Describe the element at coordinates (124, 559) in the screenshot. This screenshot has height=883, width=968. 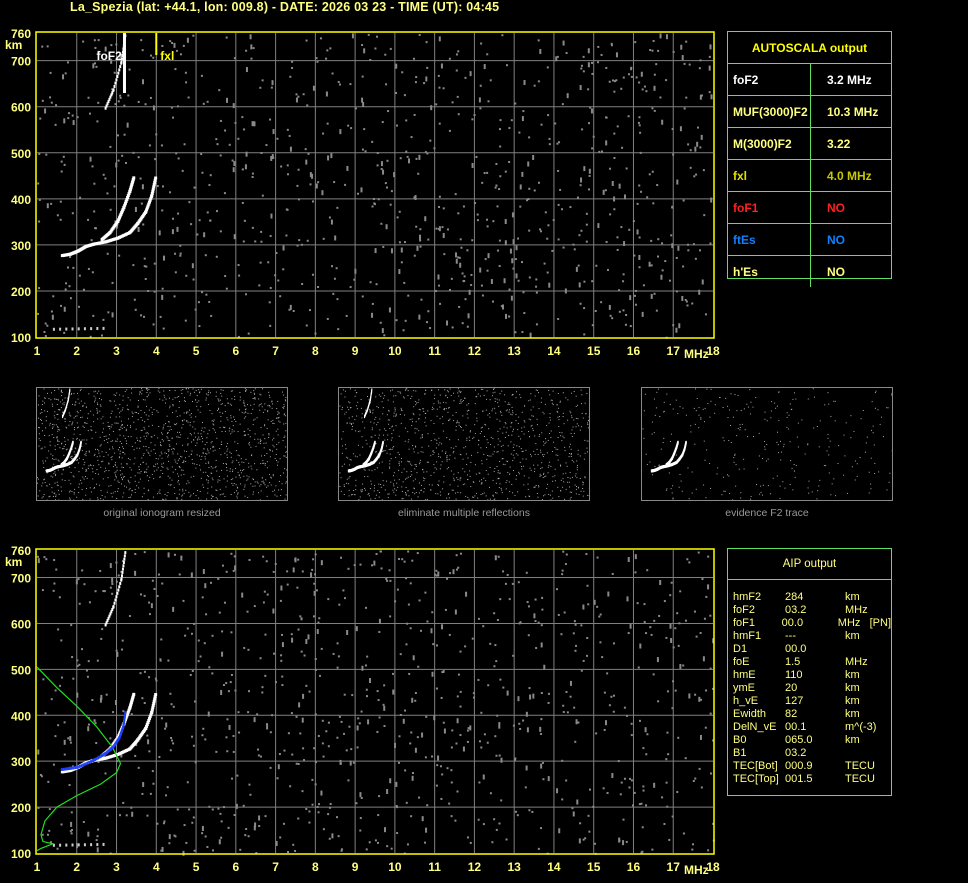
I see `second-hop-point` at that location.